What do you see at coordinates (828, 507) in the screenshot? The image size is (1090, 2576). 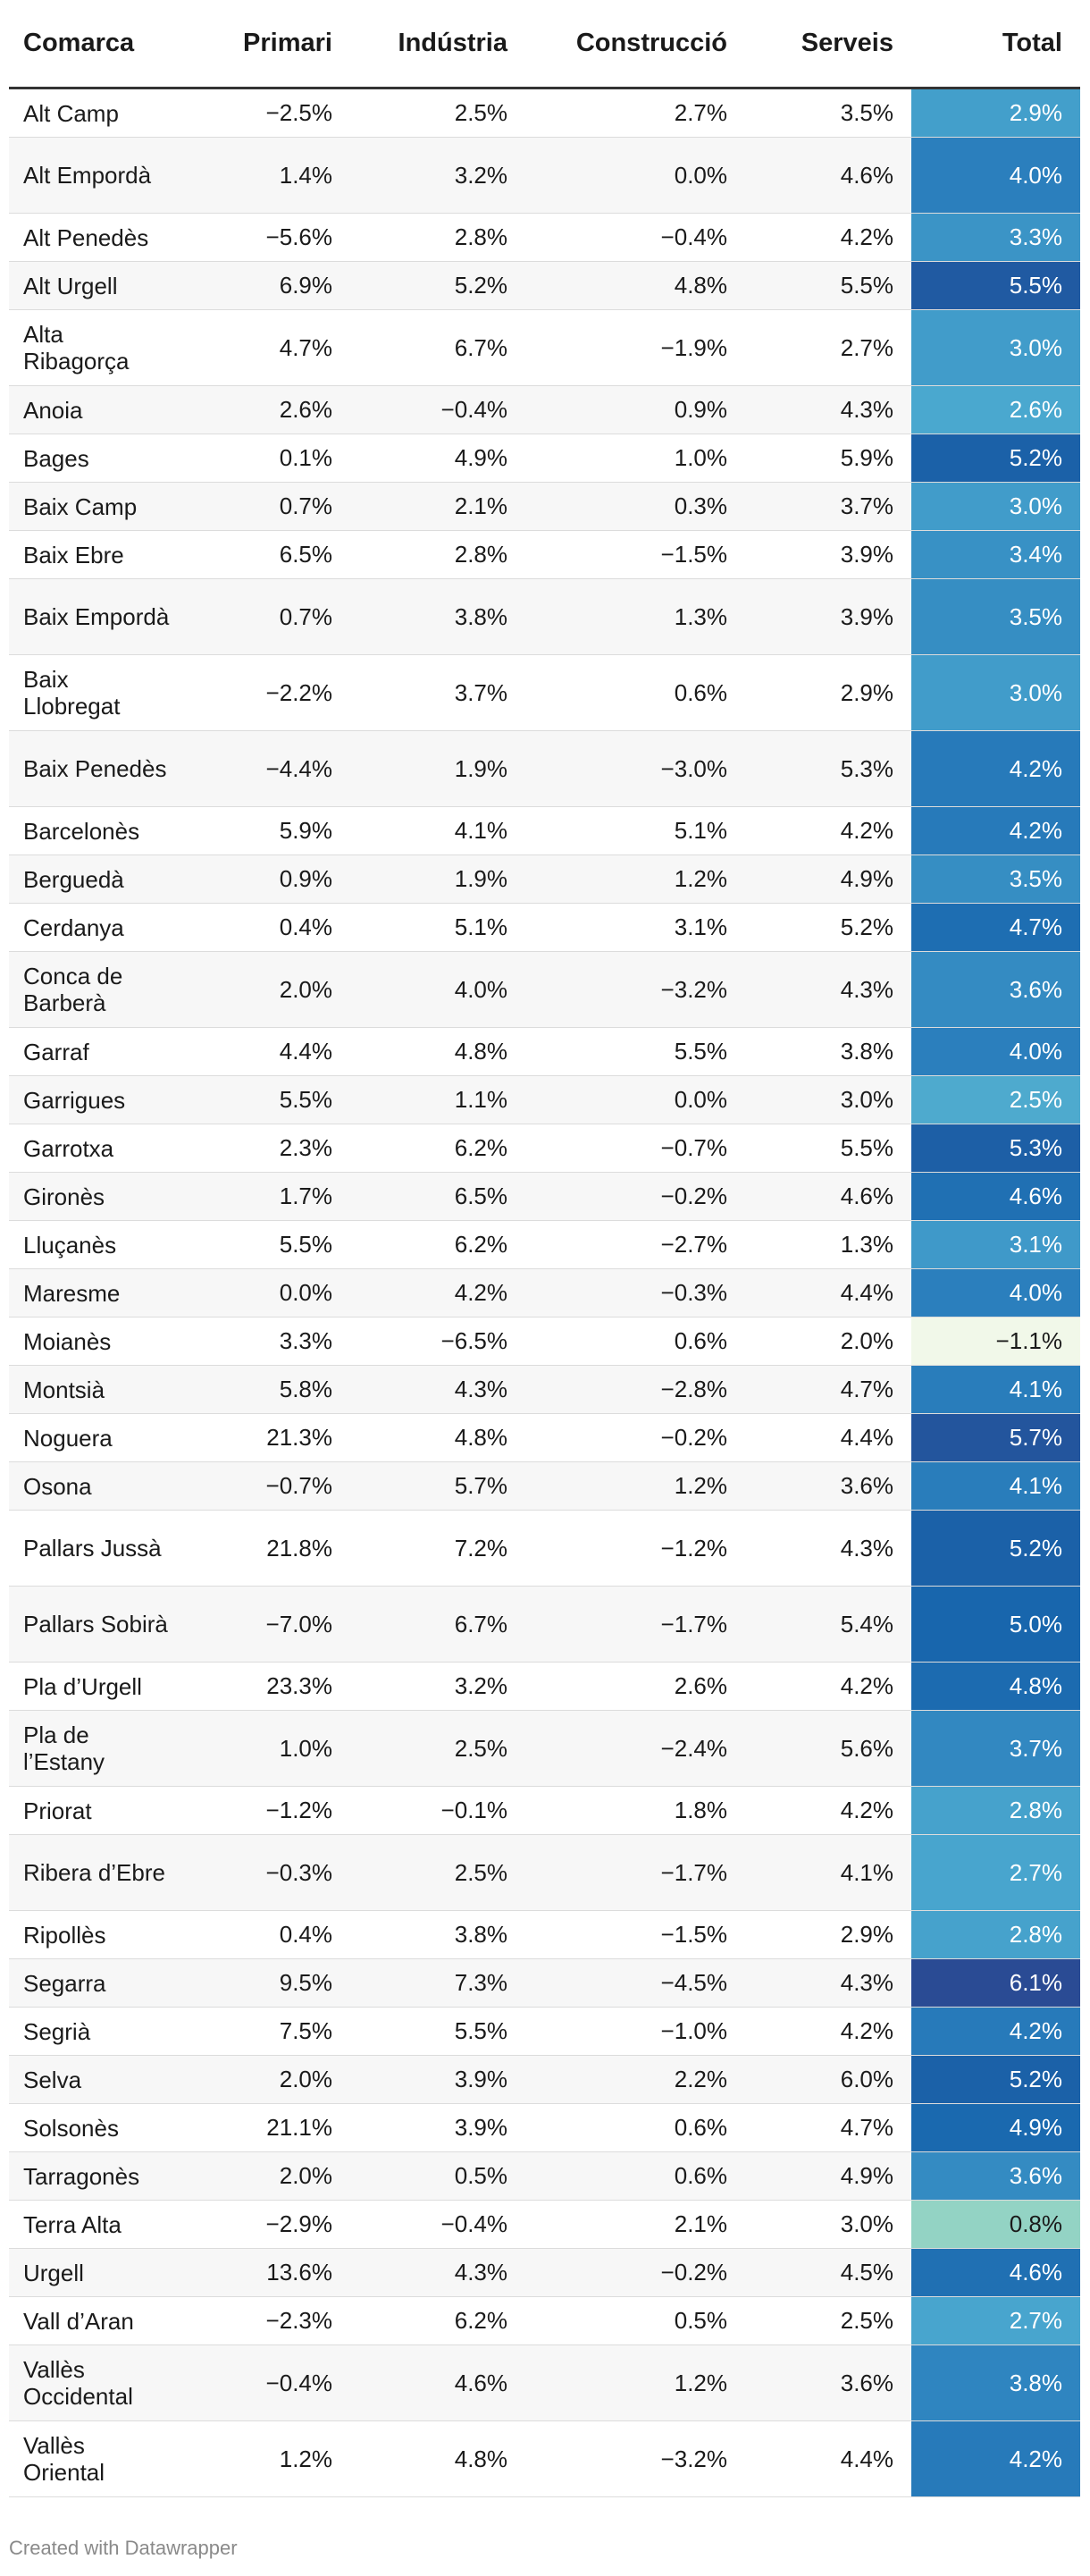 I see `cell-serveis: 3.7%` at bounding box center [828, 507].